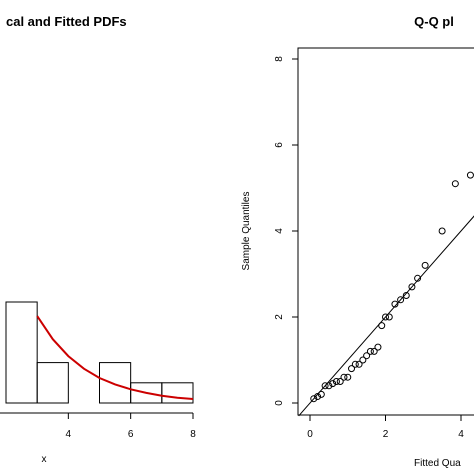 The image size is (474, 474). I want to click on x-tick-label: 6, so click(131, 434).